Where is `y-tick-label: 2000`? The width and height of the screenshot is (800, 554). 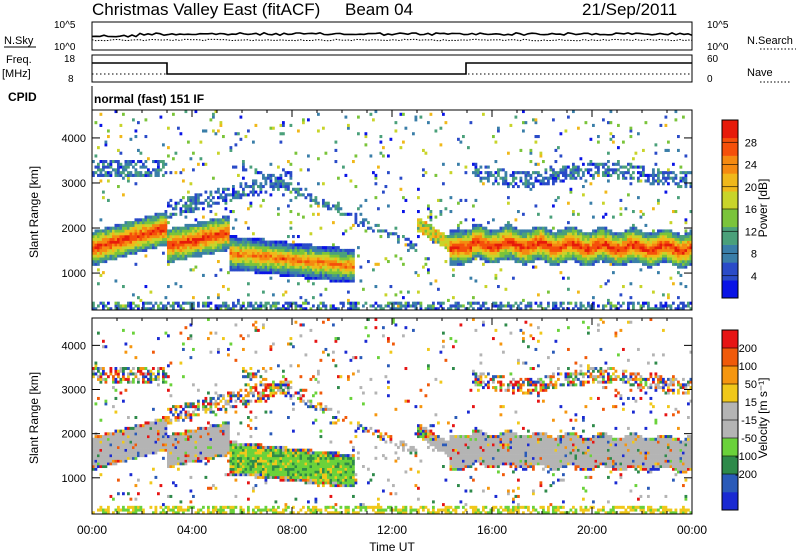
y-tick-label: 2000 is located at coordinates (74, 229).